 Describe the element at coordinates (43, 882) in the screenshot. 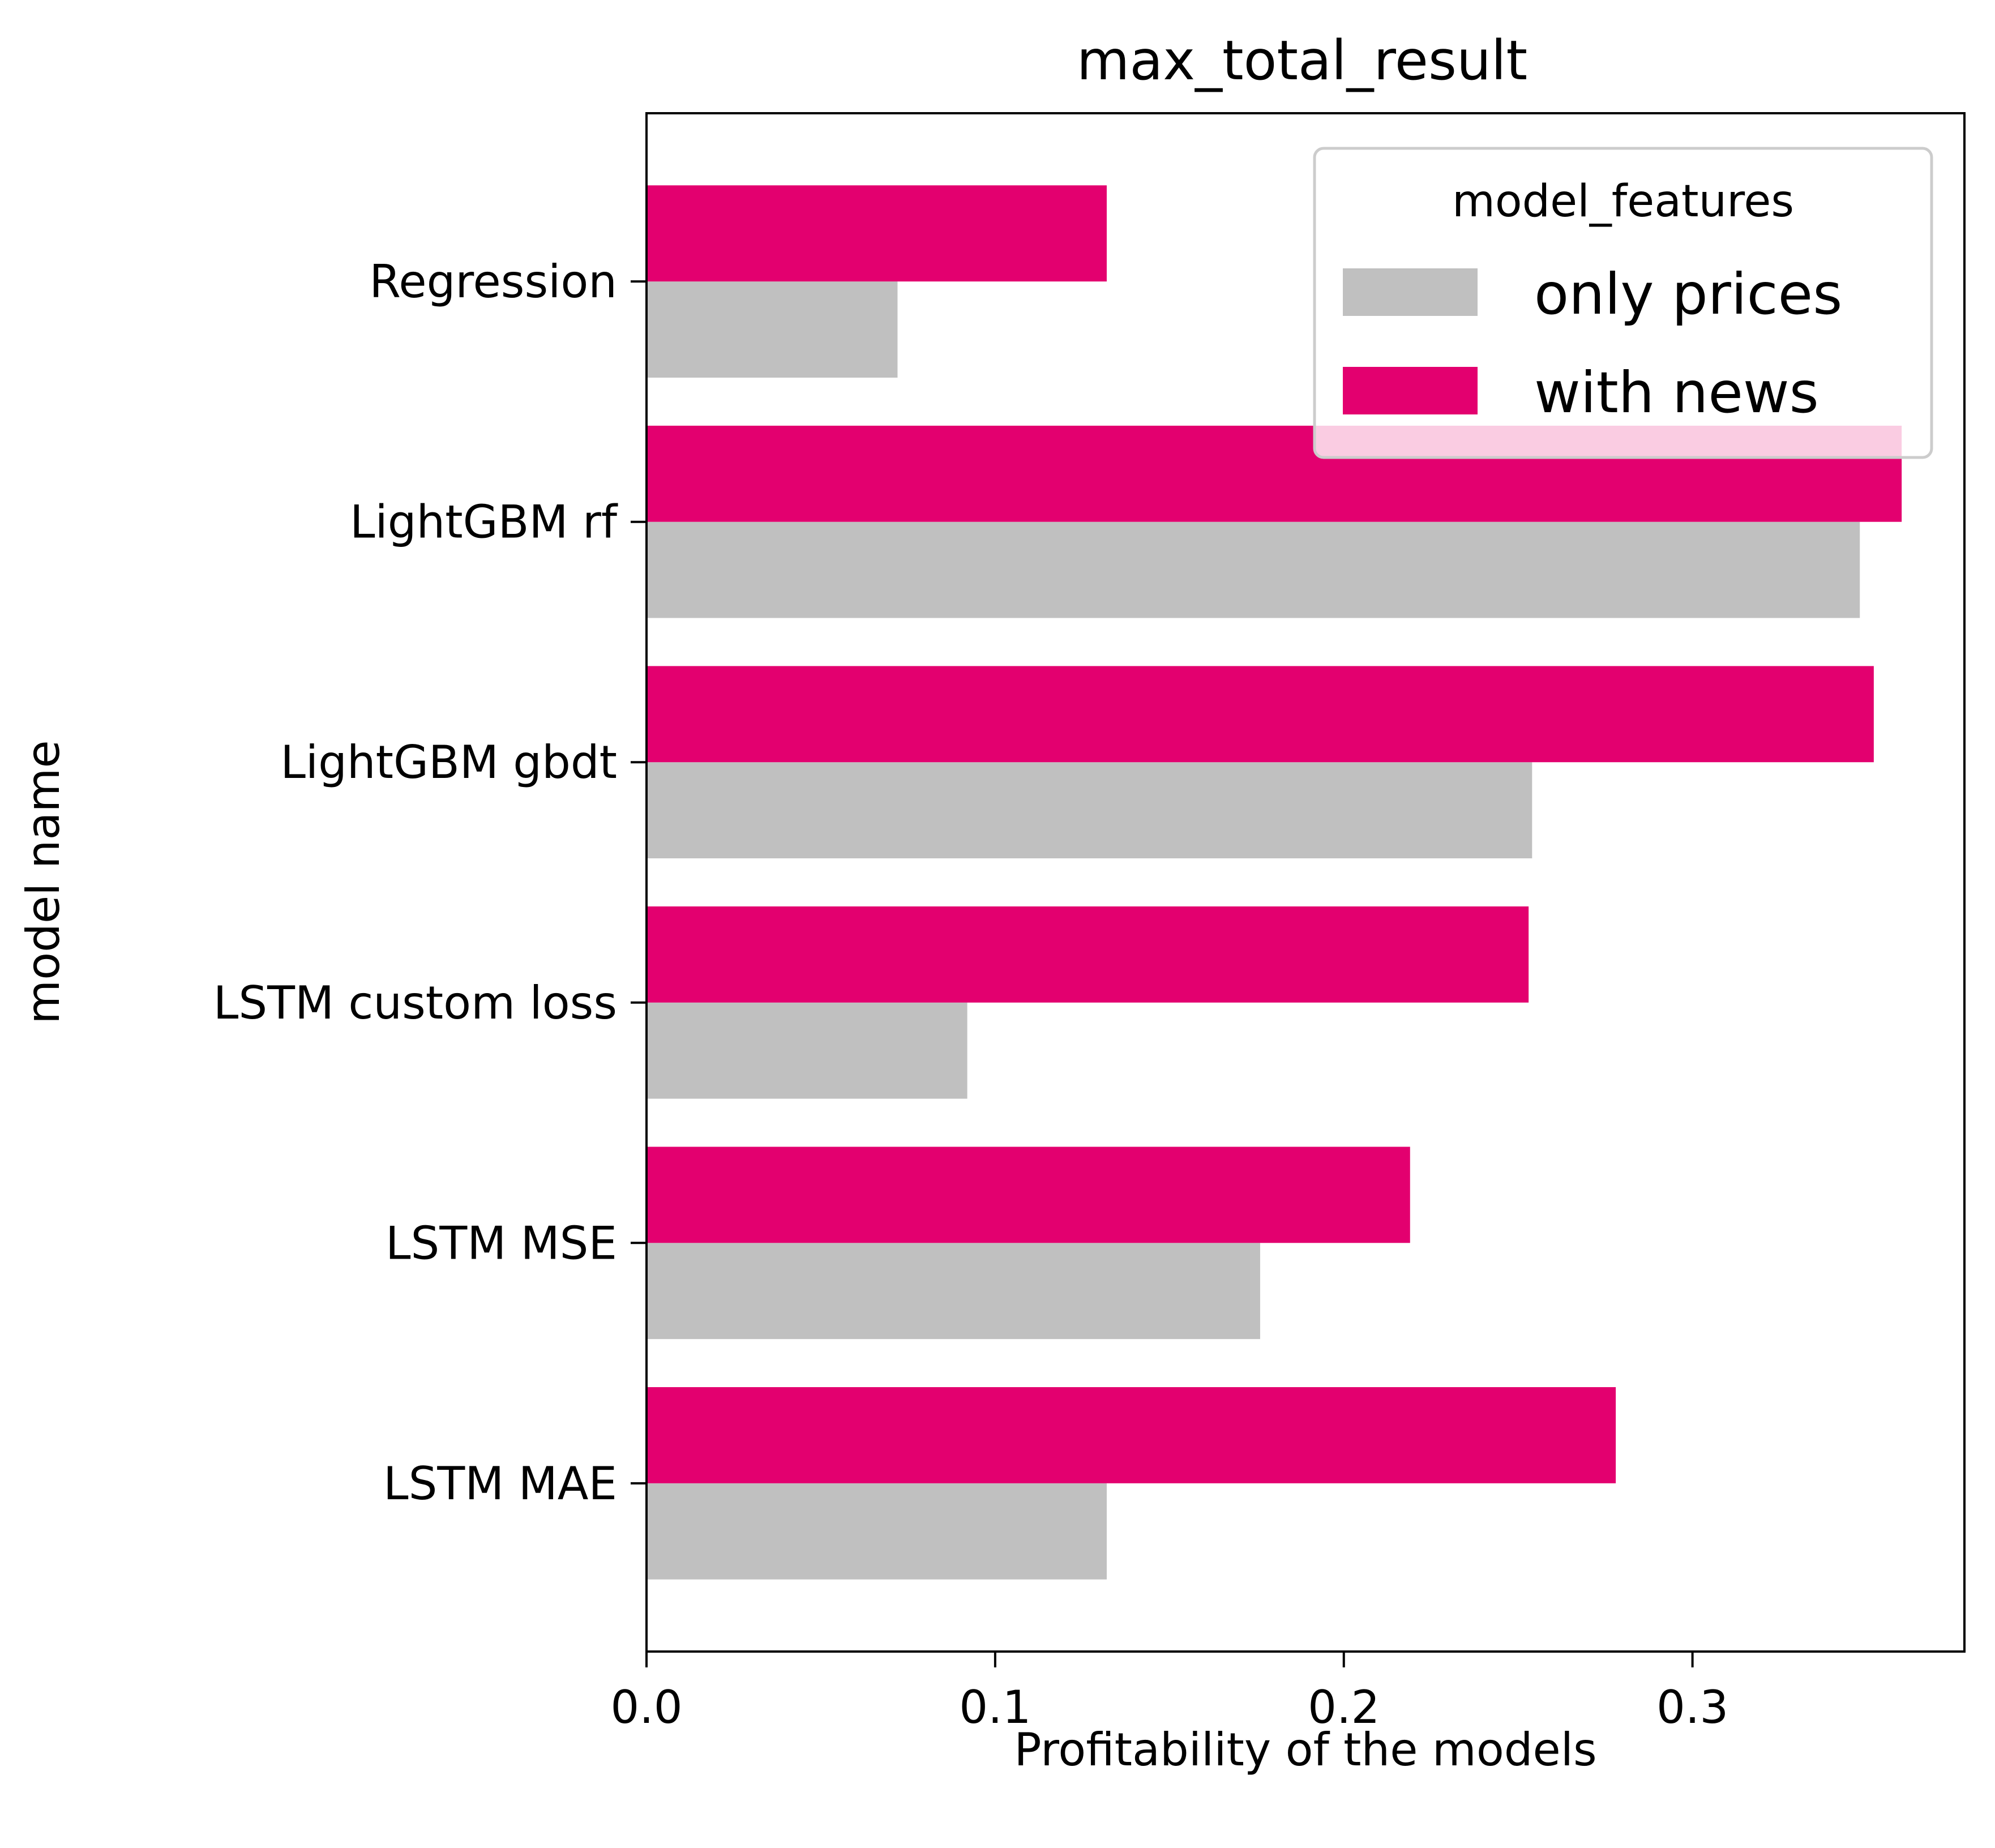

I see `y-axis-label: model name` at that location.